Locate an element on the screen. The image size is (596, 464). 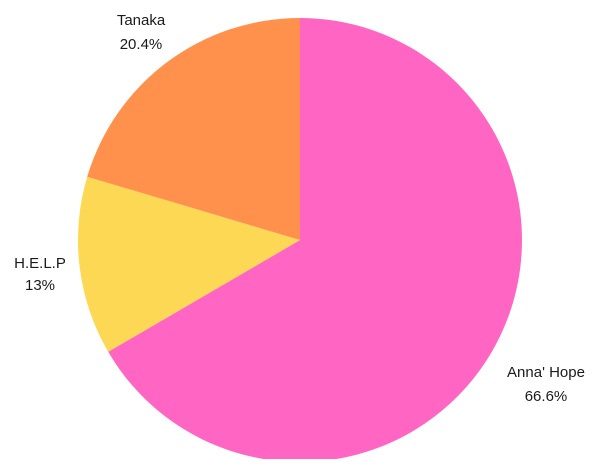
slice-label-tanaka-value: 20.4% is located at coordinates (141, 44).